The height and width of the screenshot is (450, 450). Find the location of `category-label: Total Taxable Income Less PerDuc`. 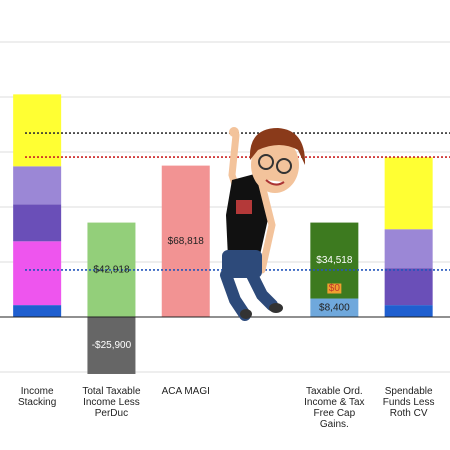

category-label: Total Taxable Income Less PerDuc is located at coordinates (111, 402).